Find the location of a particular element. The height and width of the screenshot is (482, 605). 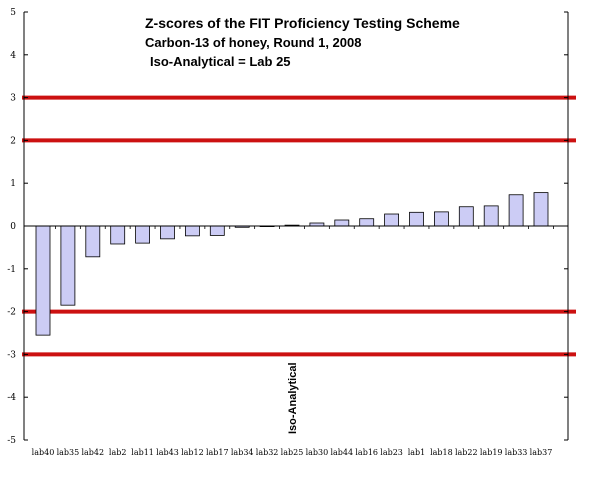

x-tick-label-lab25: lab25 is located at coordinates (292, 452).